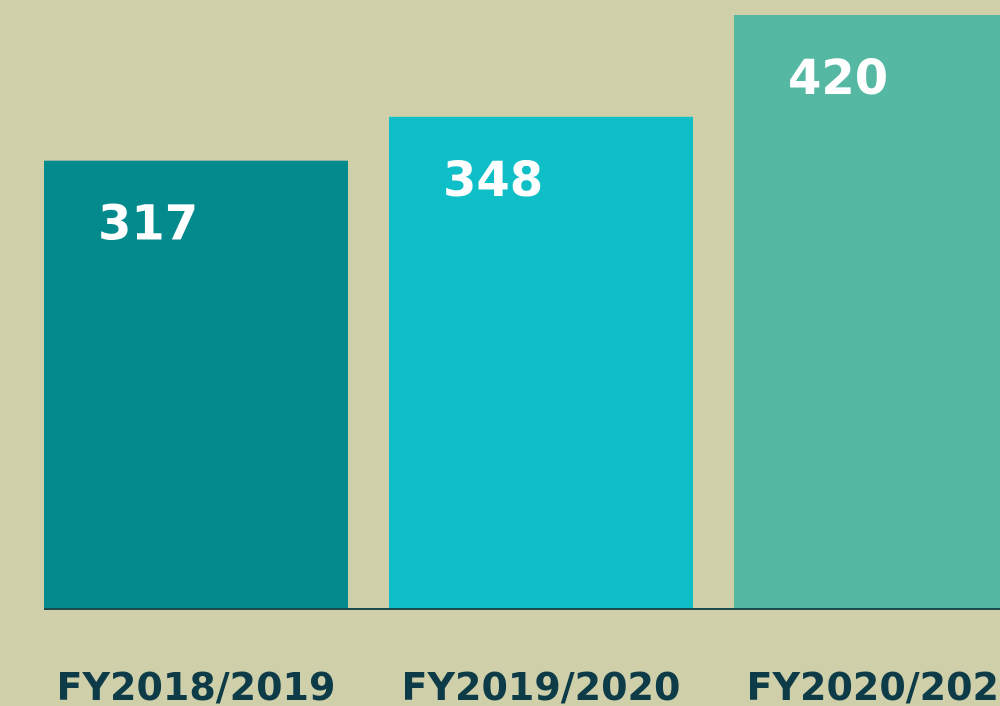 The image size is (1000, 706). I want to click on value-label: 420, so click(838, 78).